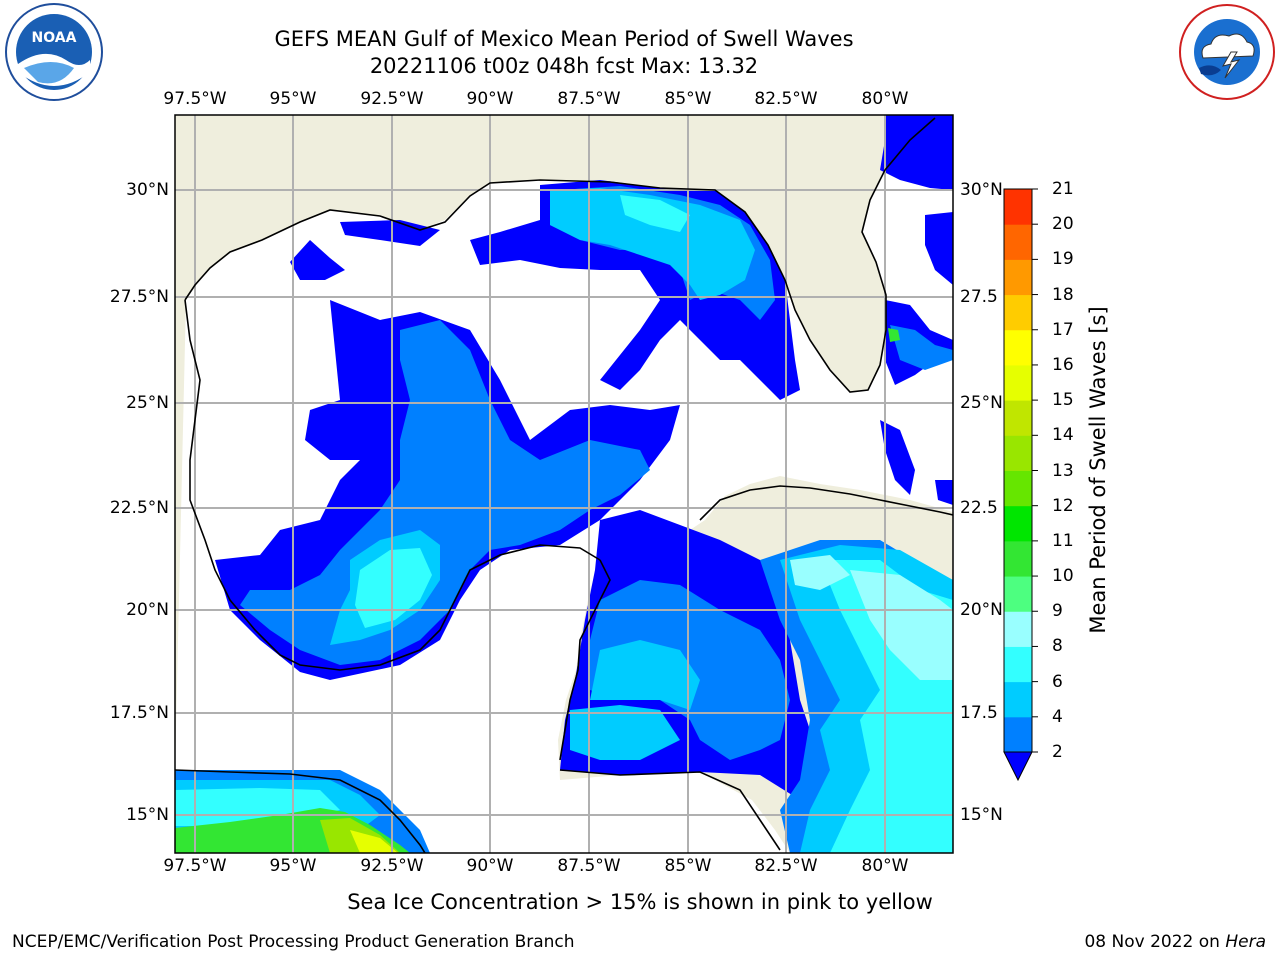 Image resolution: width=1280 pixels, height=960 pixels. What do you see at coordinates (1018, 766) in the screenshot?
I see `colorbar-under-extend` at bounding box center [1018, 766].